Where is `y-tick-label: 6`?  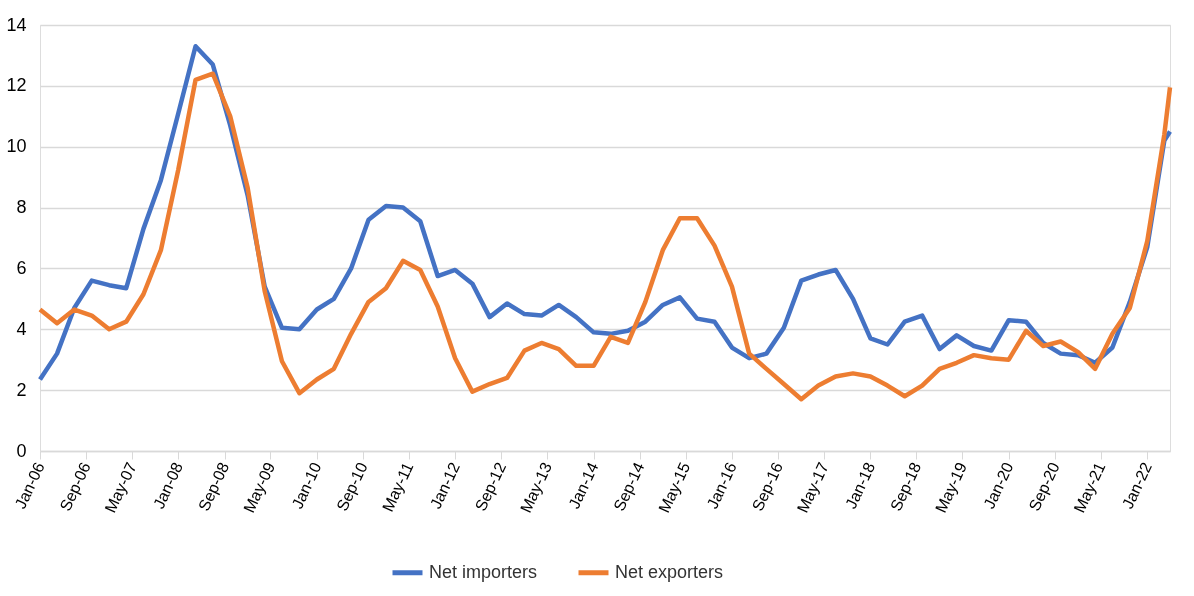 y-tick-label: 6 is located at coordinates (21, 267).